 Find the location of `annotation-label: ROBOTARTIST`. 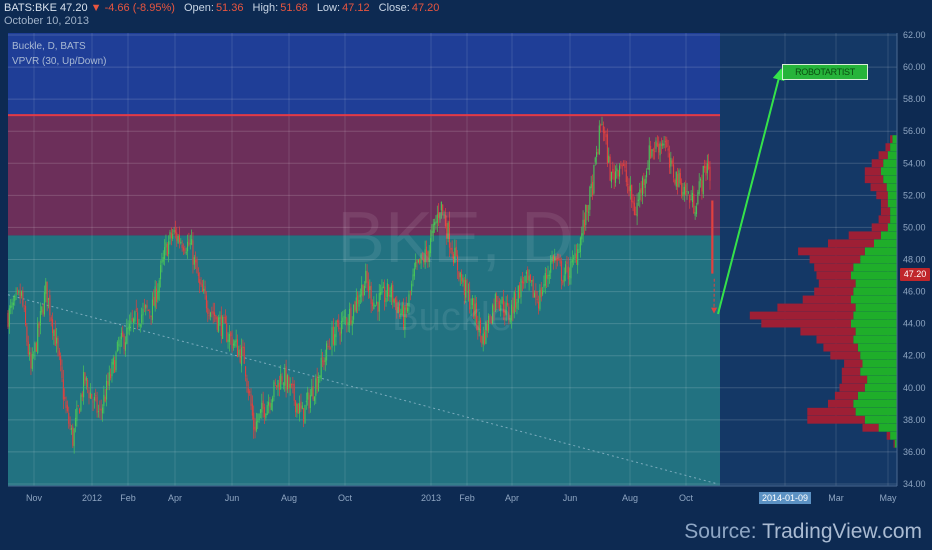

annotation-label: ROBOTARTIST is located at coordinates (825, 72).